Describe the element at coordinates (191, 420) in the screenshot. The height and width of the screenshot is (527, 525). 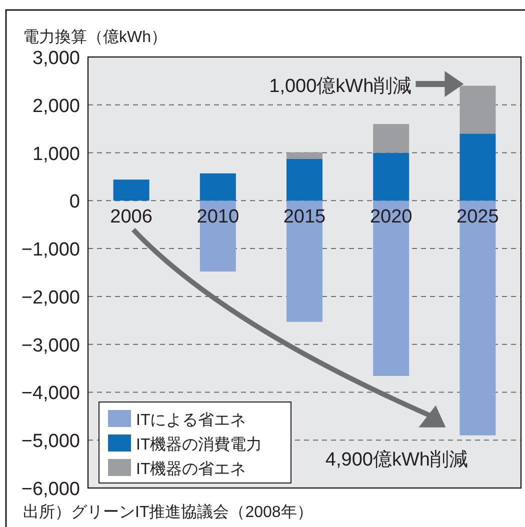
I see `legend-label: ITによる省エネ` at that location.